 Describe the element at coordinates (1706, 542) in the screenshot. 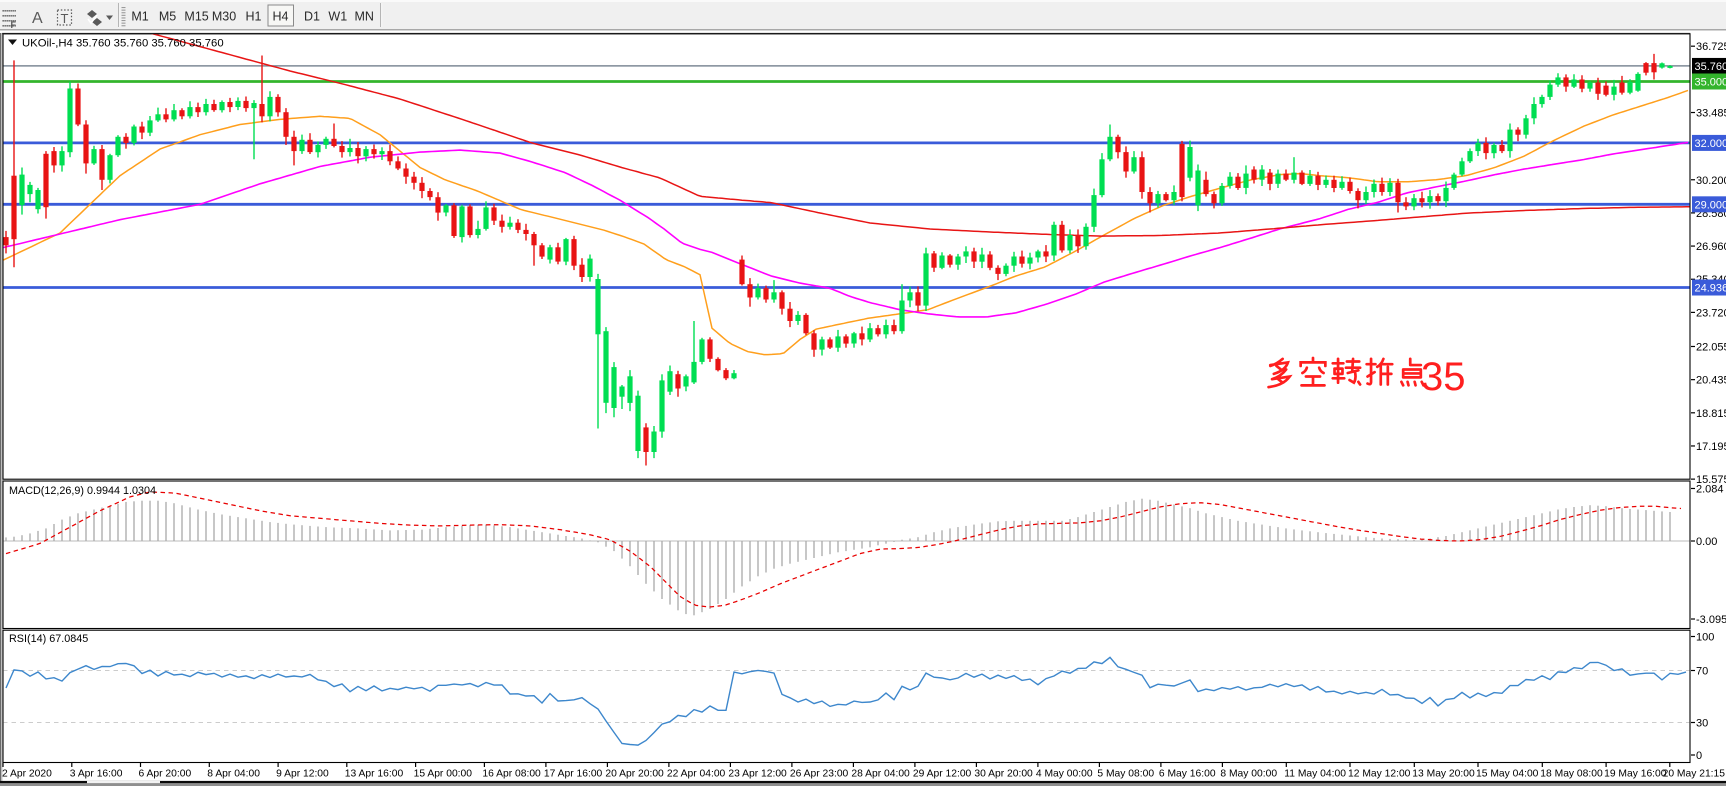

I see `svg-text: 0.00` at that location.